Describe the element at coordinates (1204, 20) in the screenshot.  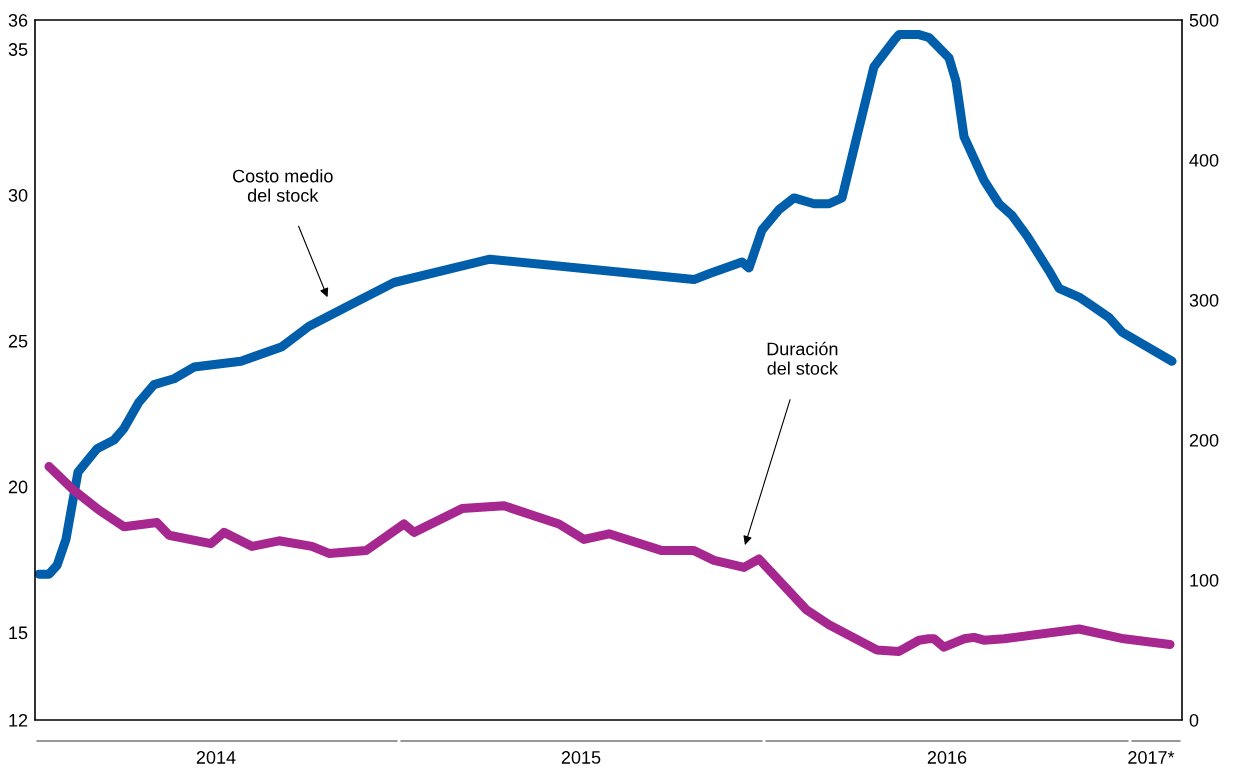
I see `y2-tick-label: 500` at that location.